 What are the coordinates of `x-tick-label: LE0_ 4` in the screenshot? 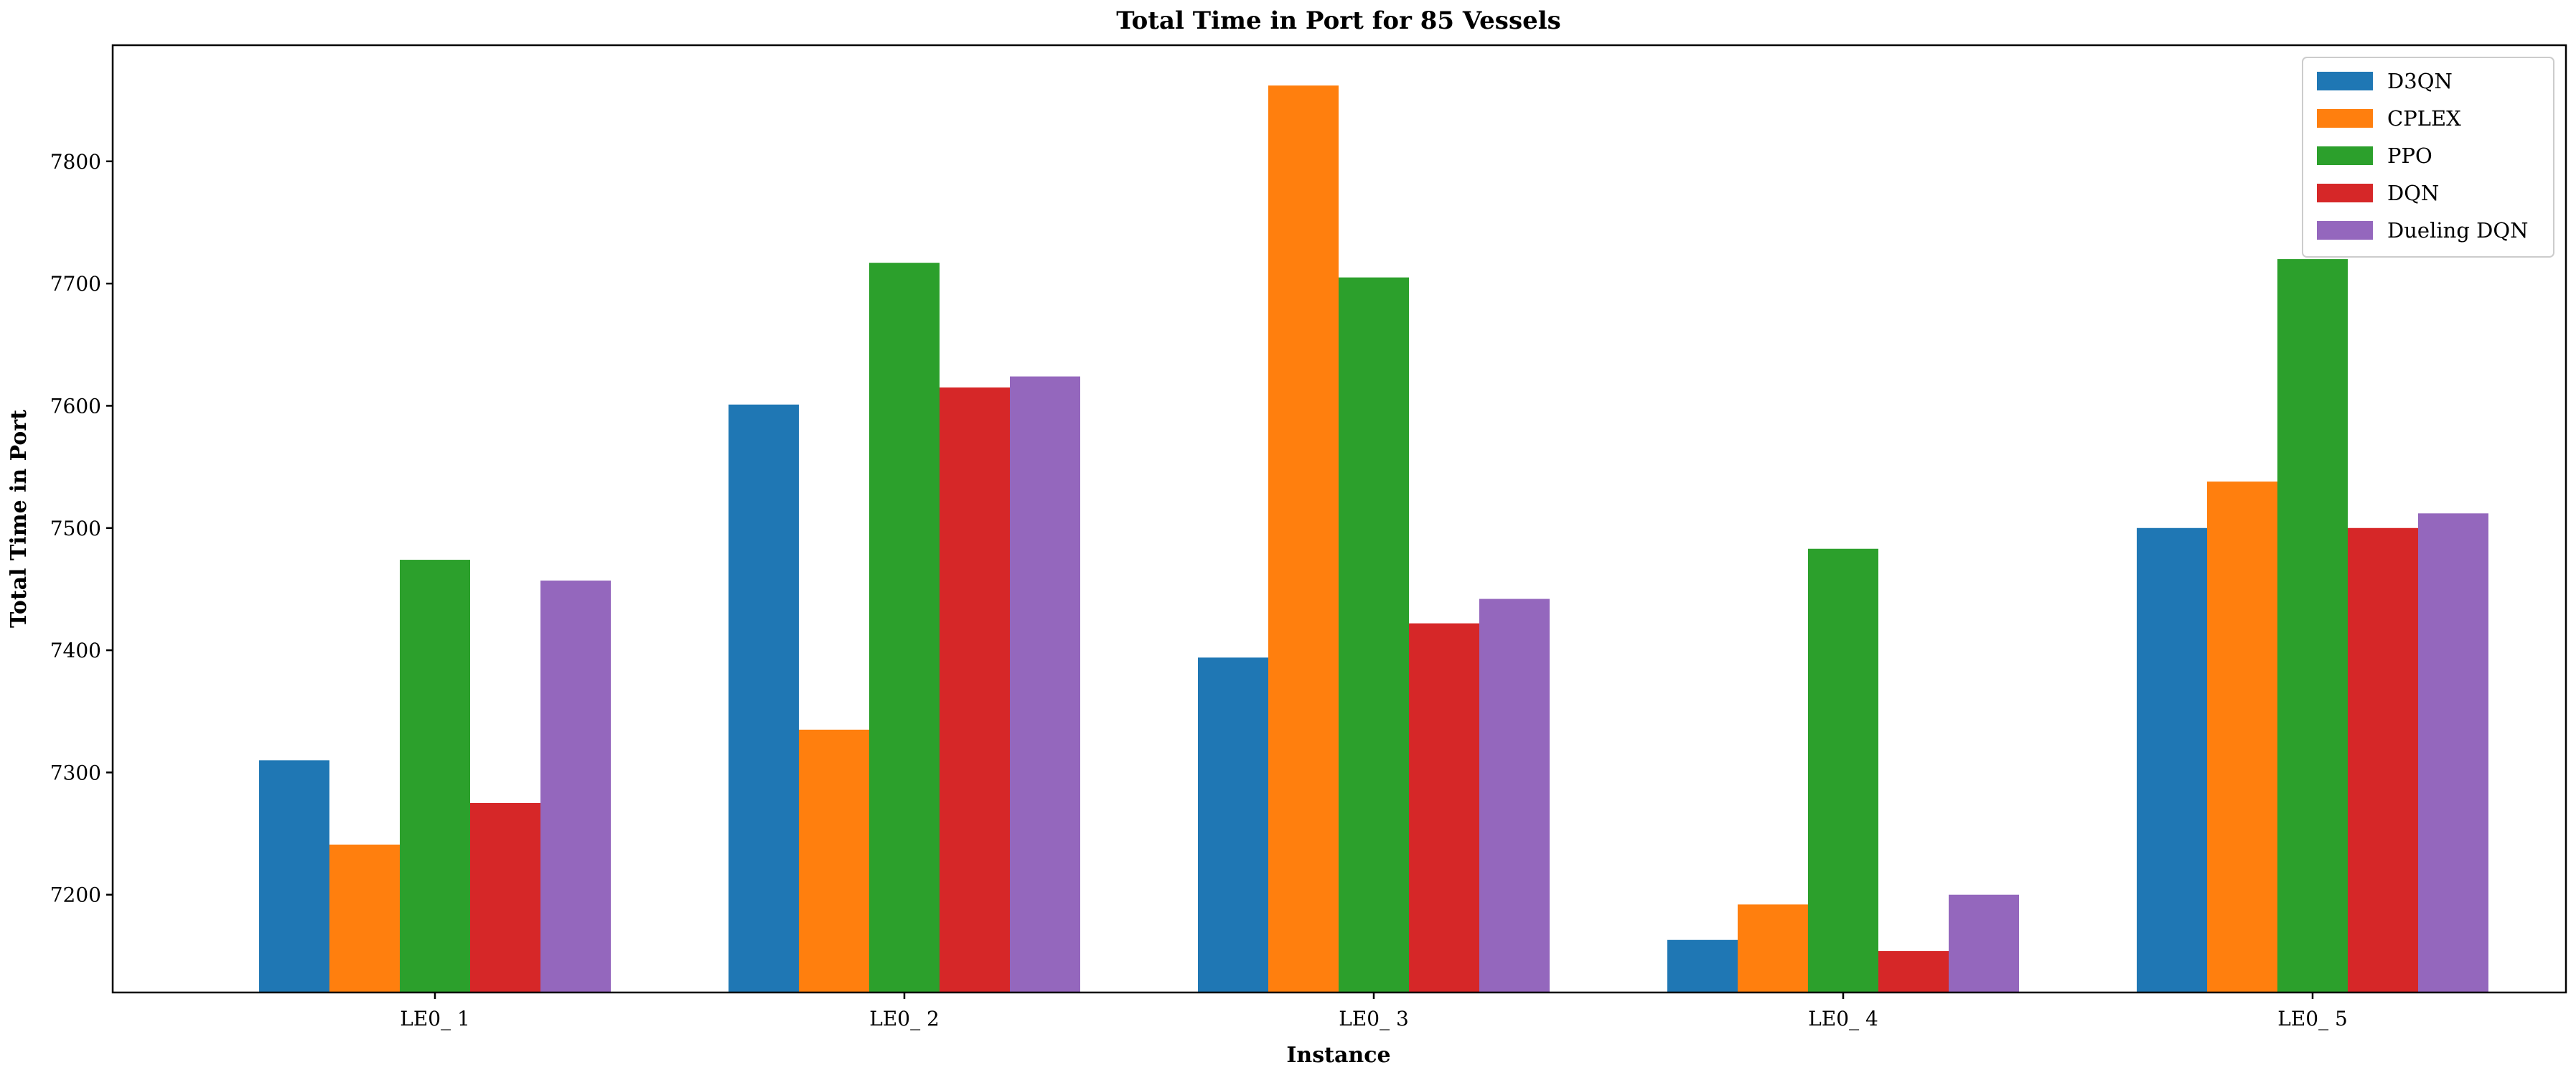 It's located at (1843, 1019).